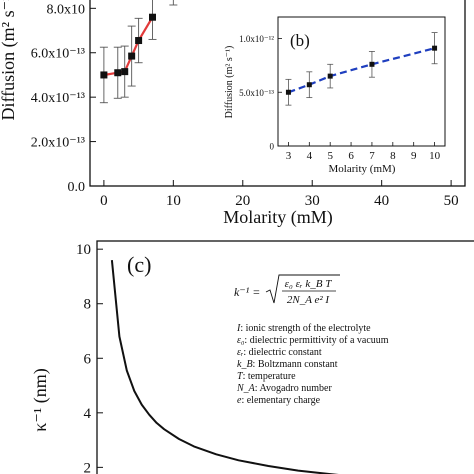 The image size is (474, 474). What do you see at coordinates (77, 187) in the screenshot?
I see `panel-a-ytick-label: 0.0` at bounding box center [77, 187].